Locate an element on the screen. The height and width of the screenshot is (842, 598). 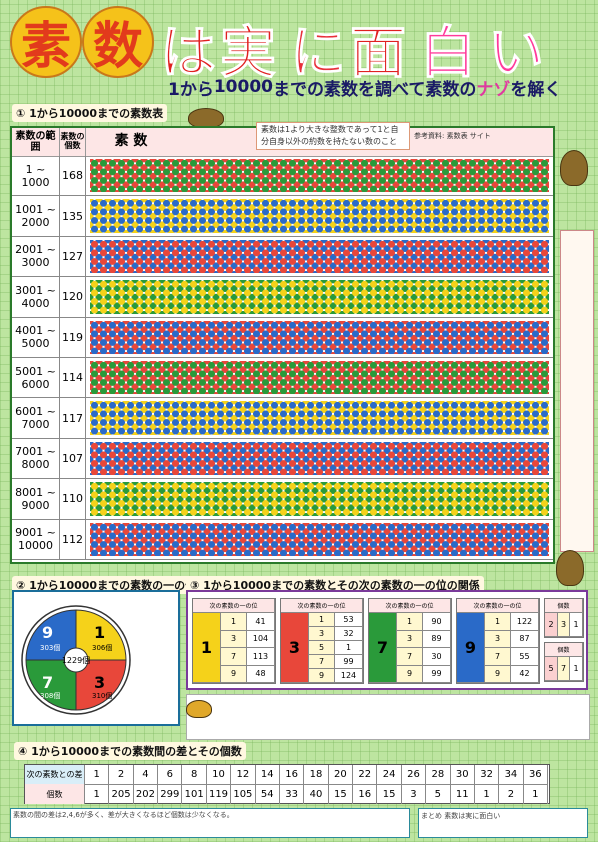
table-row: 9001 ~ 10000 112 is located at coordinates (282, 539).